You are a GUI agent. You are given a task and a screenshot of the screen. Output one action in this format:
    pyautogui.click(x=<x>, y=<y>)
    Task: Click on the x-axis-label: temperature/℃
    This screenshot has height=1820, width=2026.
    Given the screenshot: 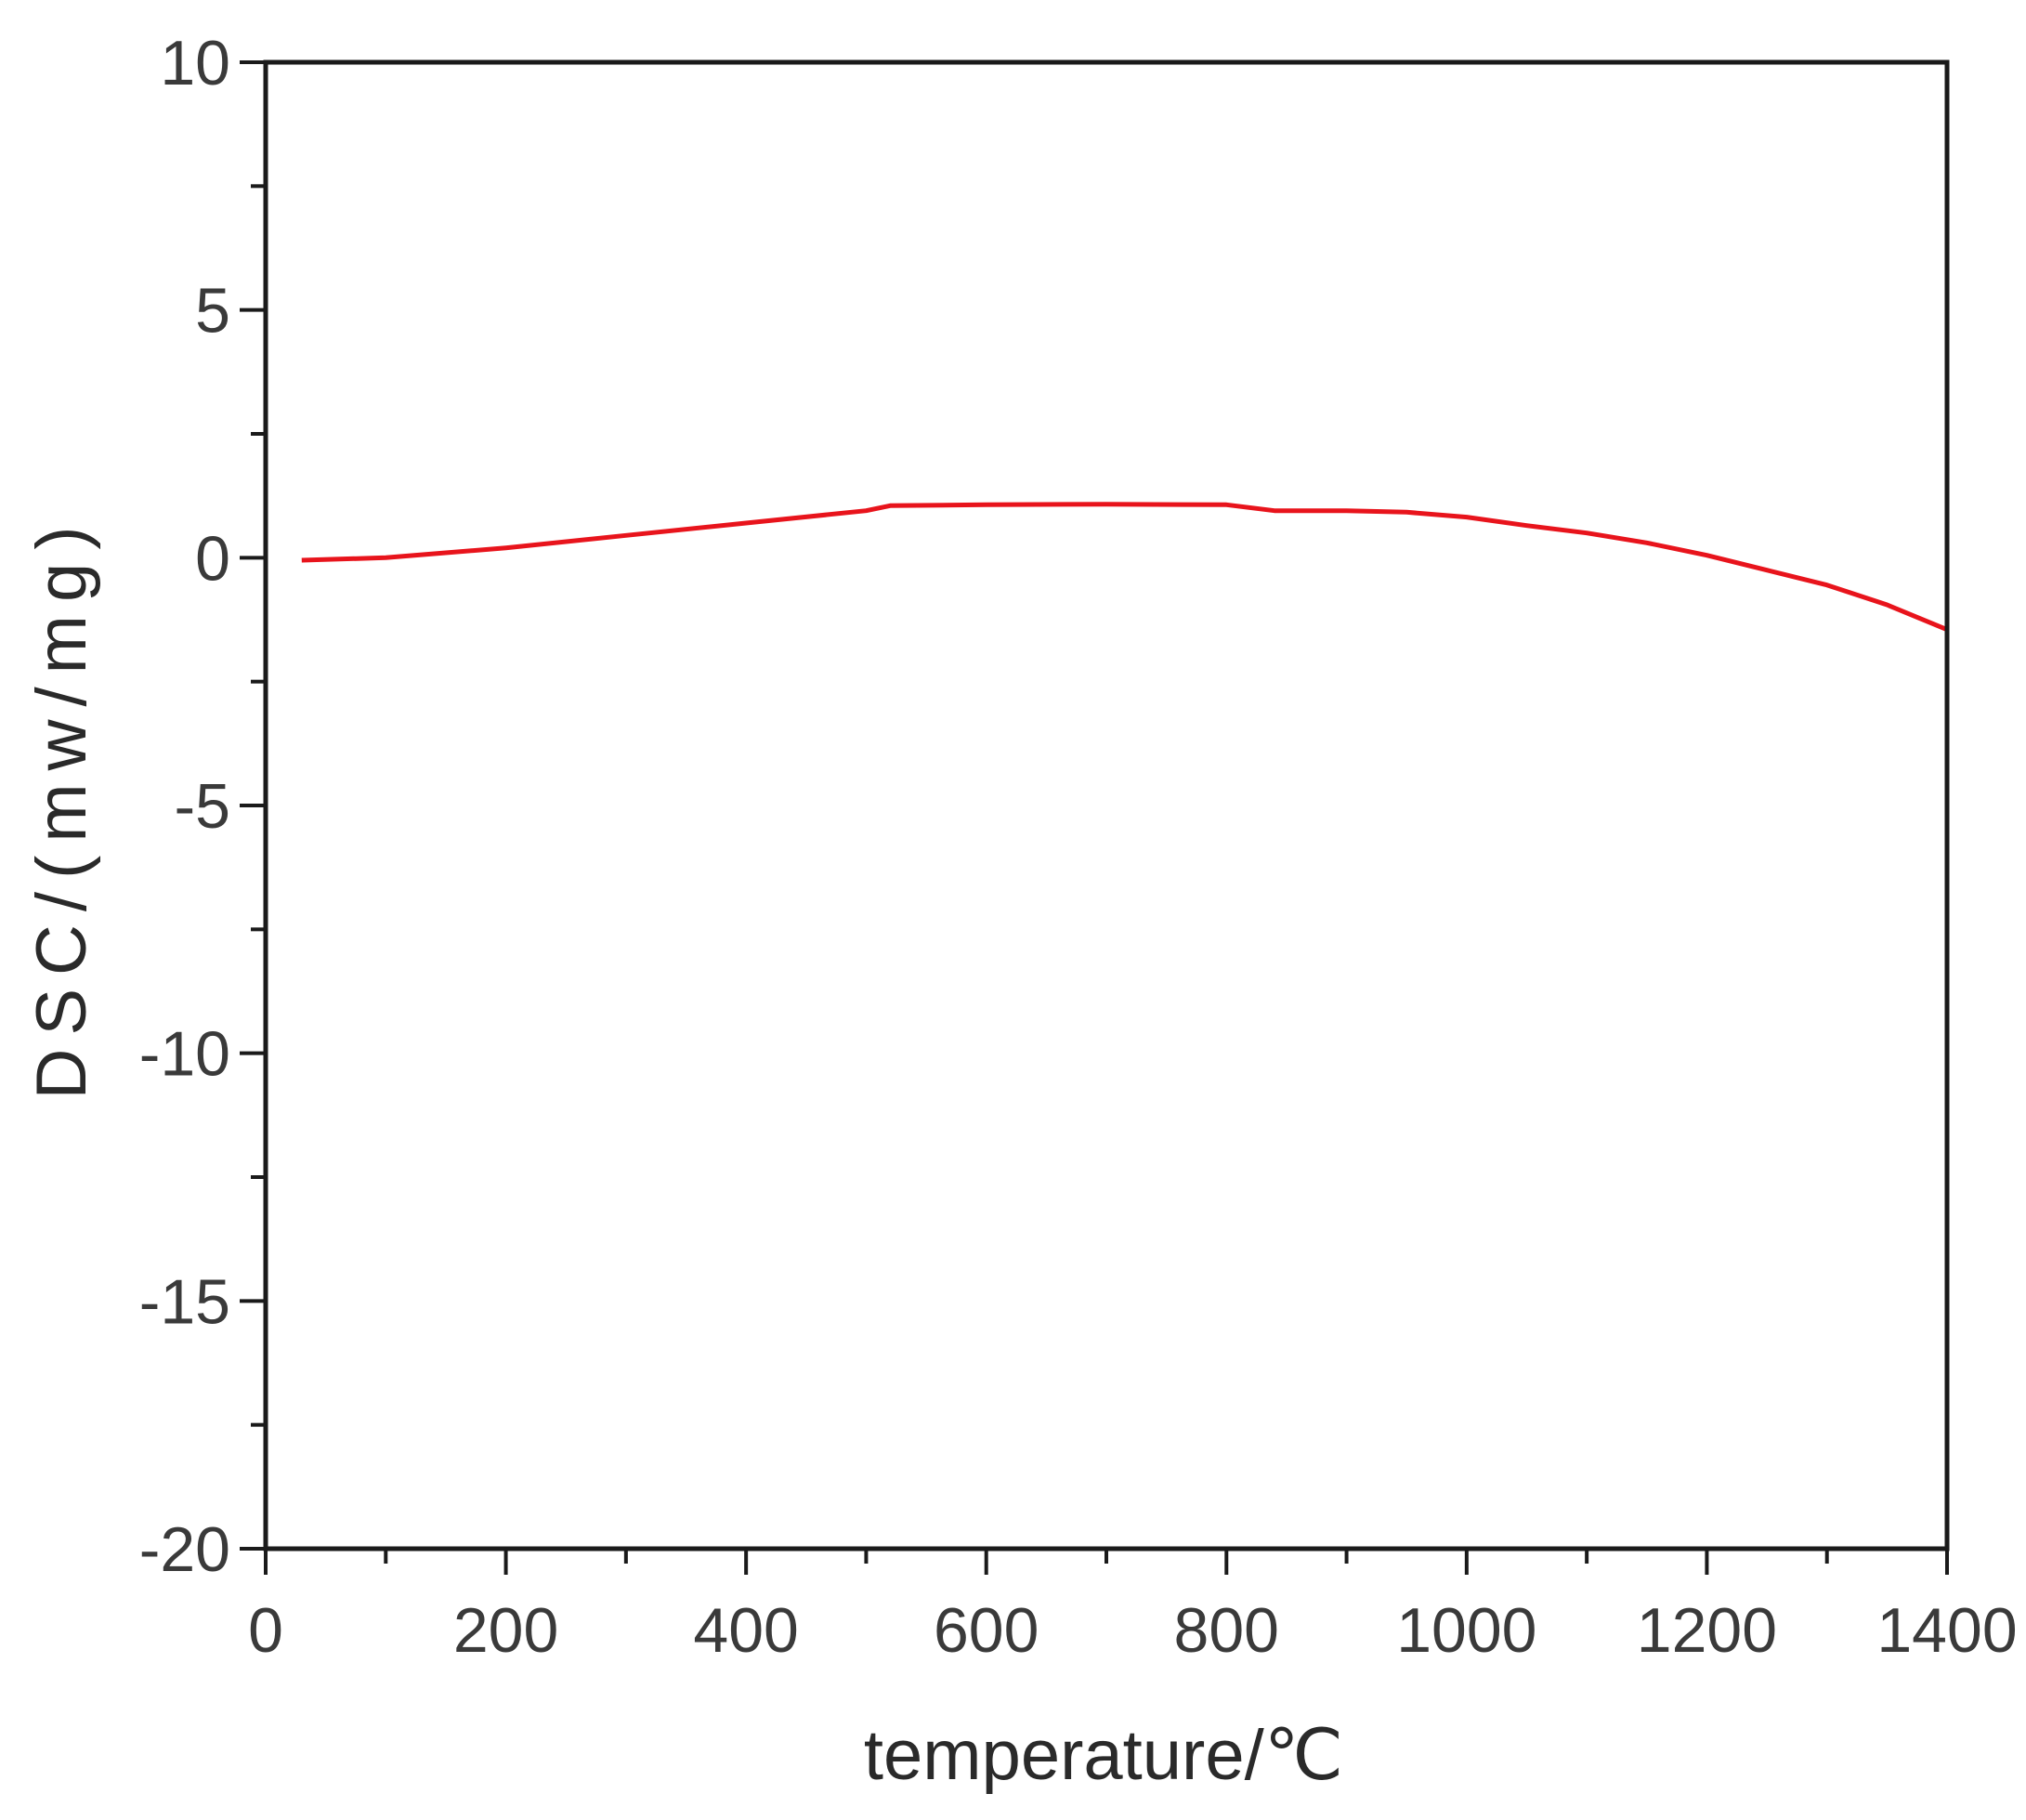 What is the action you would take?
    pyautogui.click(x=1103, y=1755)
    